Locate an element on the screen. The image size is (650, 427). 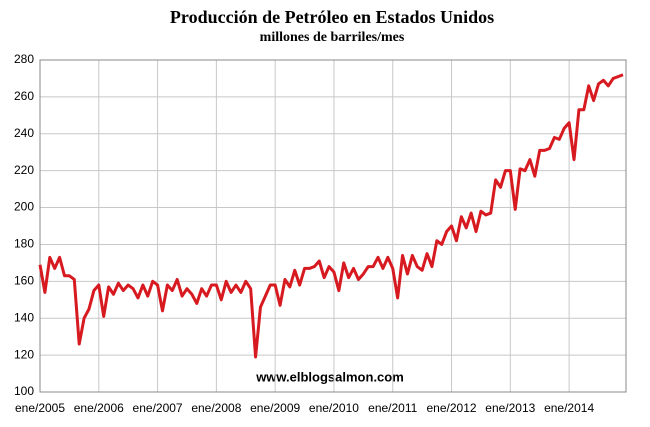
x-tick-label: ene/2011 is located at coordinates (392, 408).